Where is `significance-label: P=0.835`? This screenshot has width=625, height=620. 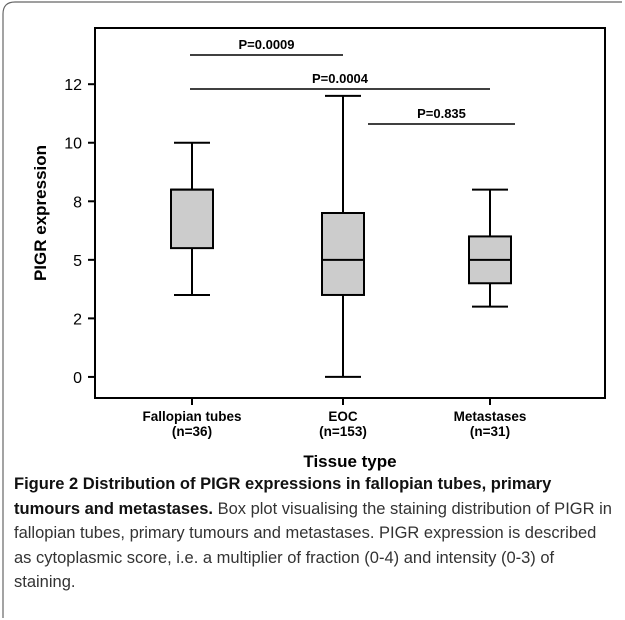
significance-label: P=0.835 is located at coordinates (441, 113).